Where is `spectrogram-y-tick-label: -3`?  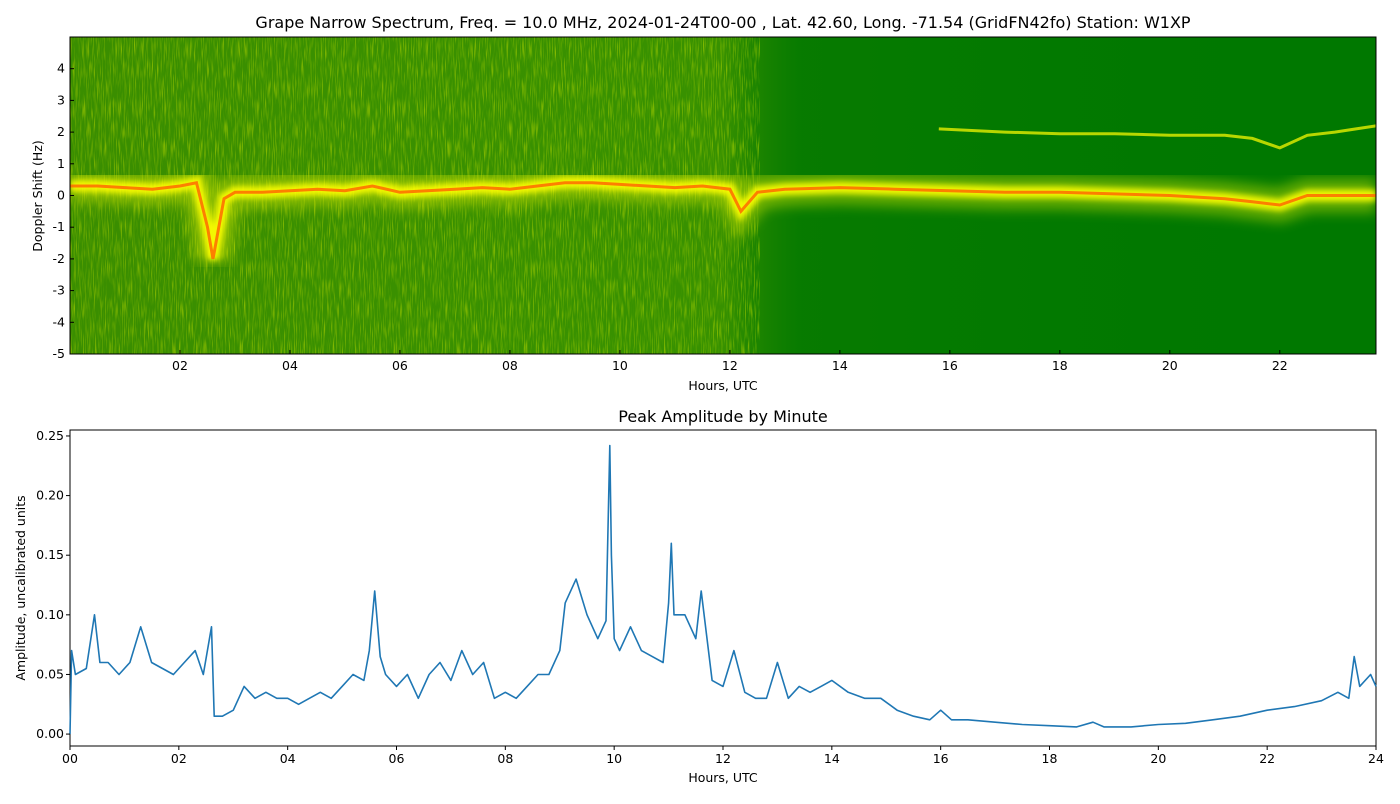 spectrogram-y-tick-label: -3 is located at coordinates (59, 290).